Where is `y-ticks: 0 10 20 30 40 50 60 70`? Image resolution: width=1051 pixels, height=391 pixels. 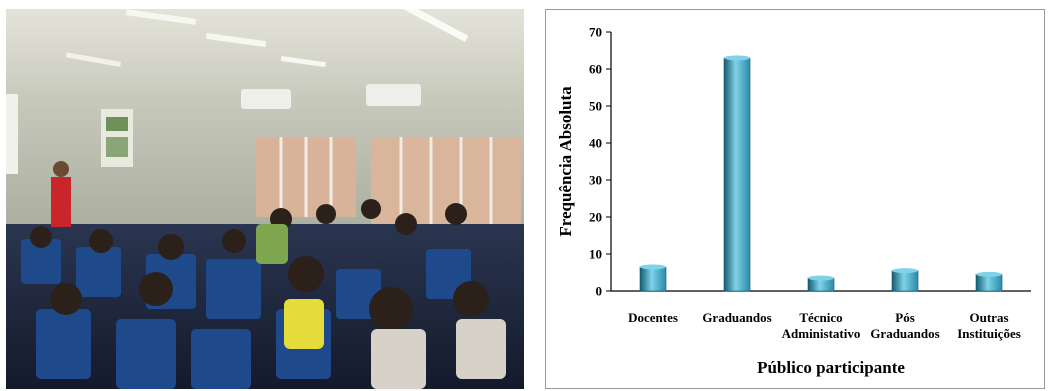 y-ticks: 0 10 20 30 40 50 60 70 is located at coordinates (600, 162).